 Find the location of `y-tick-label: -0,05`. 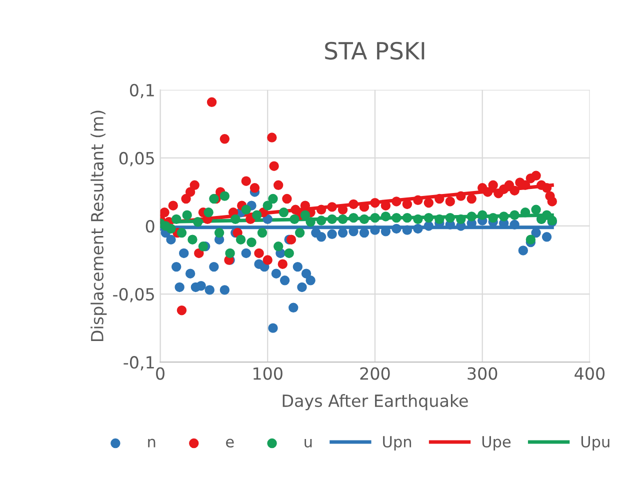

y-tick-label: -0,05 is located at coordinates (133, 295).